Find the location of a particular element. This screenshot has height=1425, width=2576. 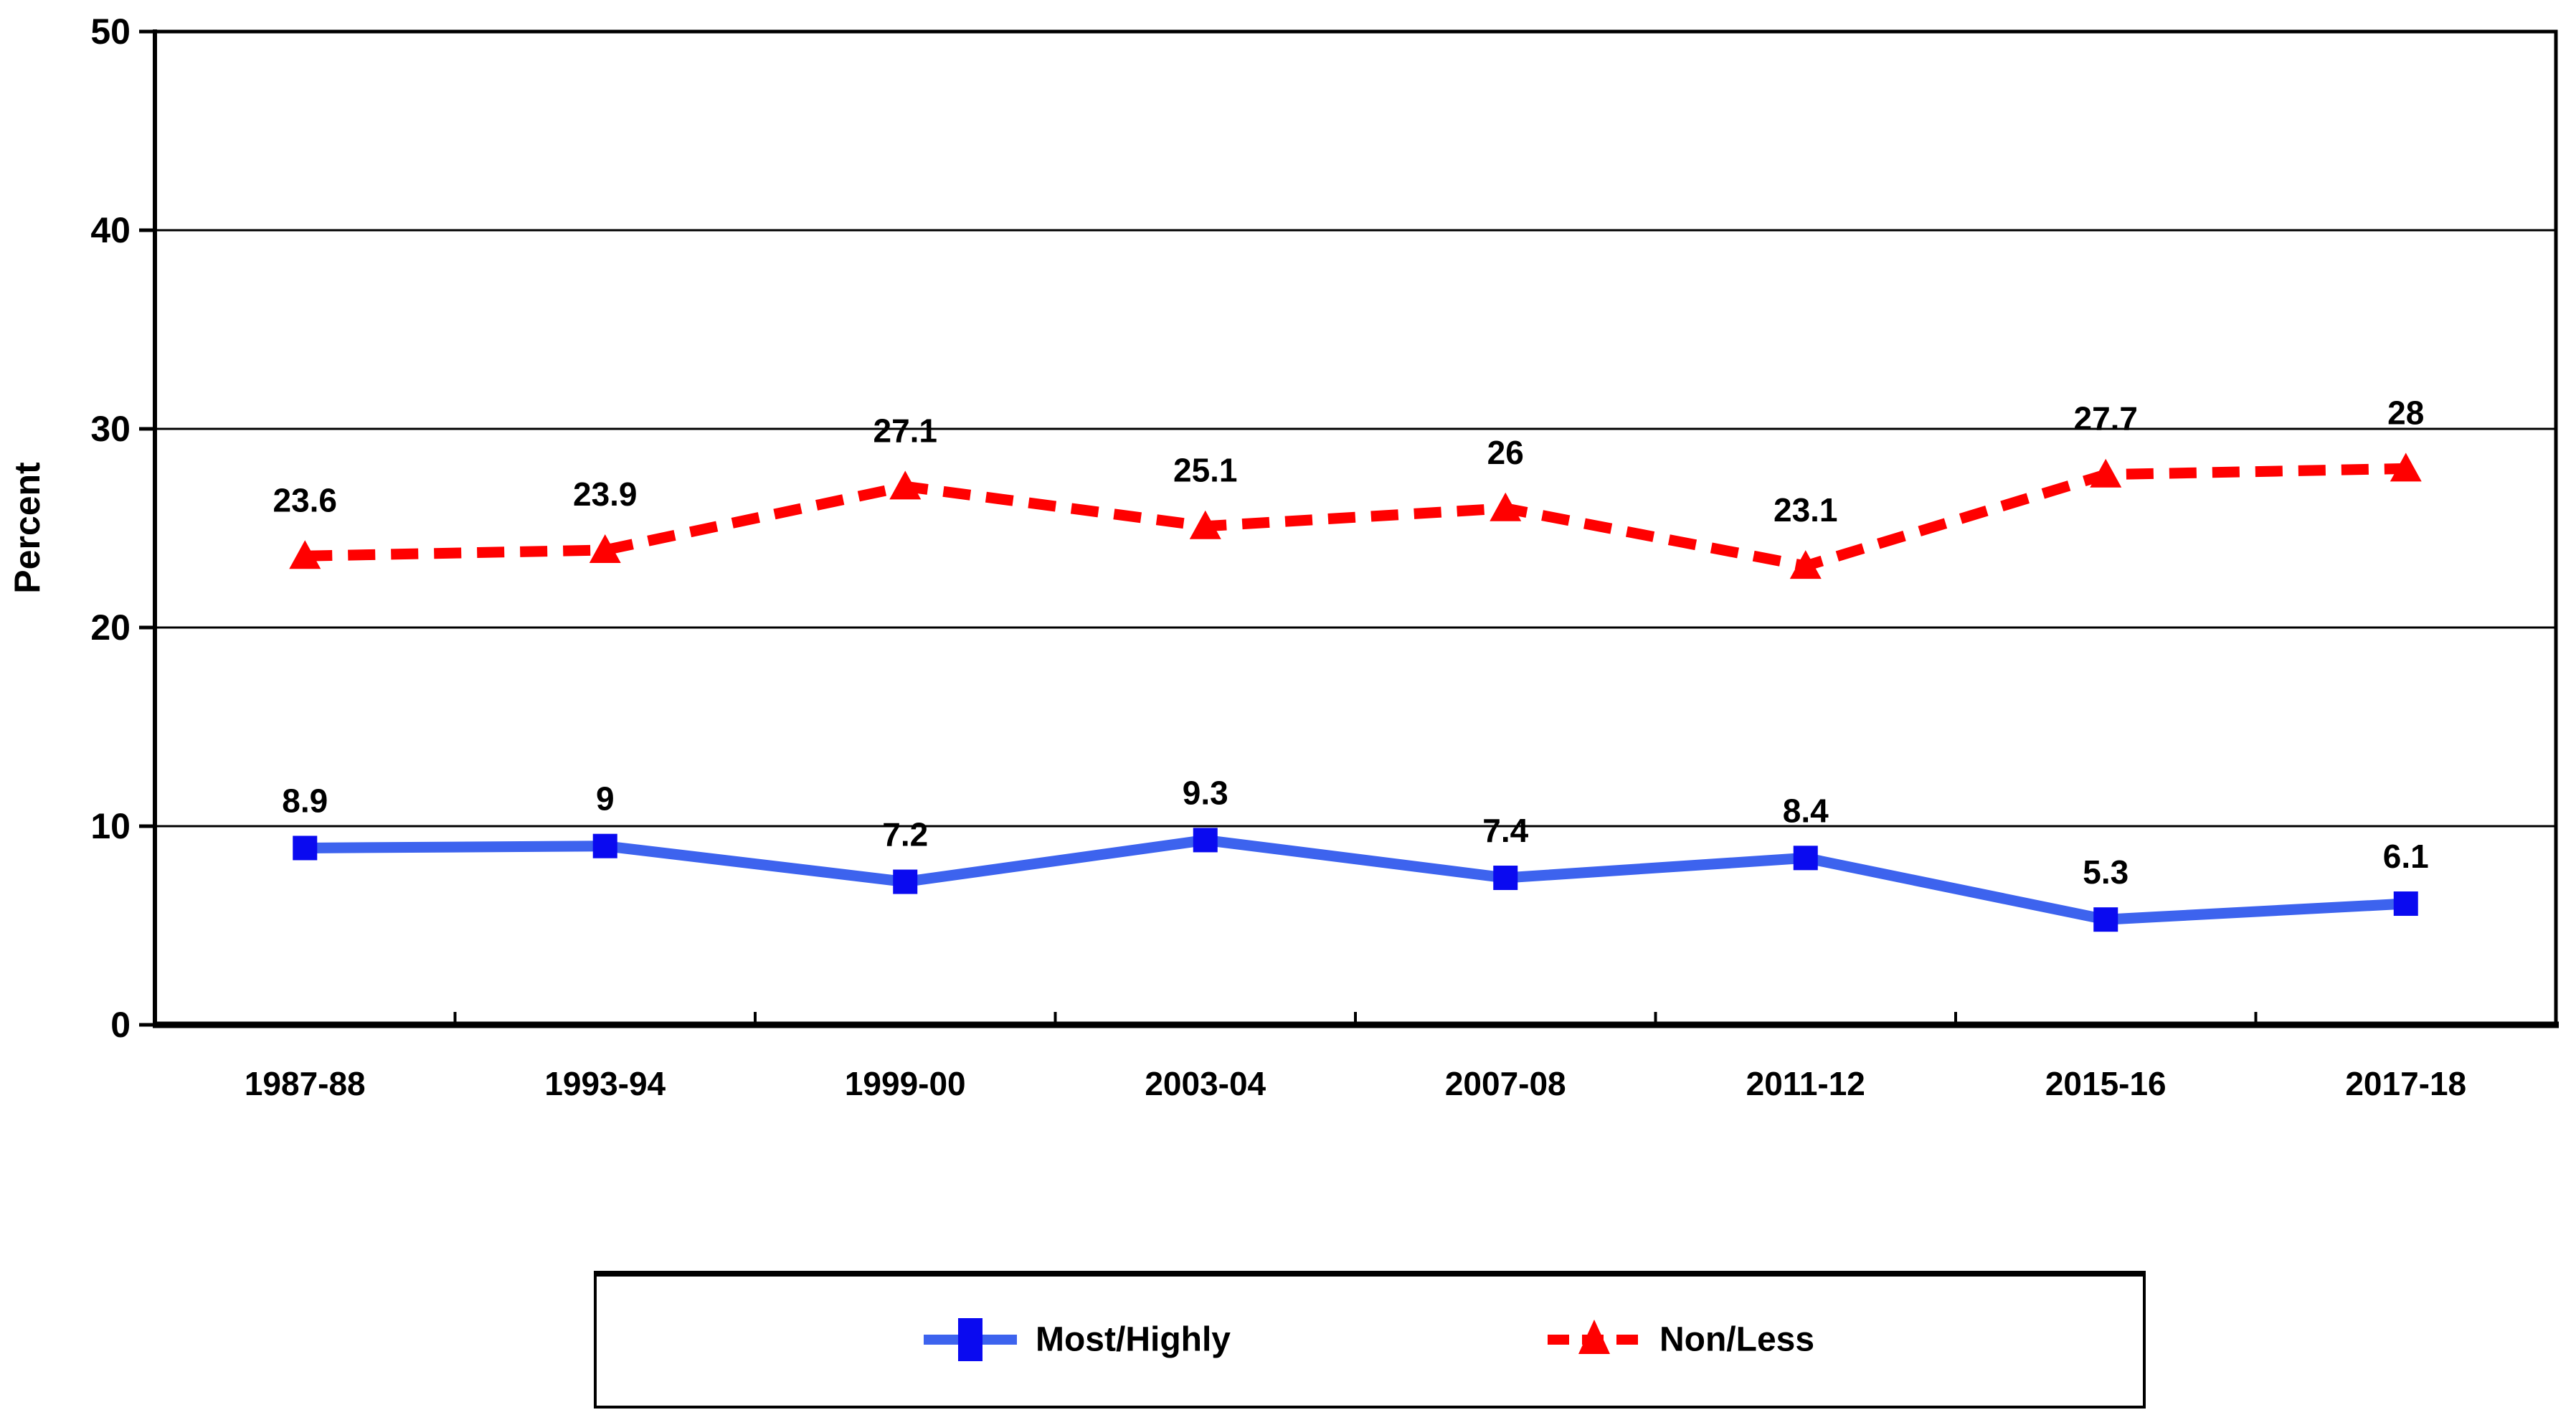

x-tick-label: 1999-00 is located at coordinates (905, 1083).